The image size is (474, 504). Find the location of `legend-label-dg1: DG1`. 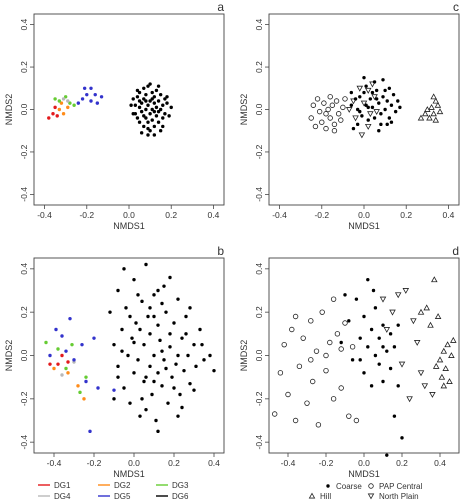

legend-label-dg1: DG1 is located at coordinates (62, 485).